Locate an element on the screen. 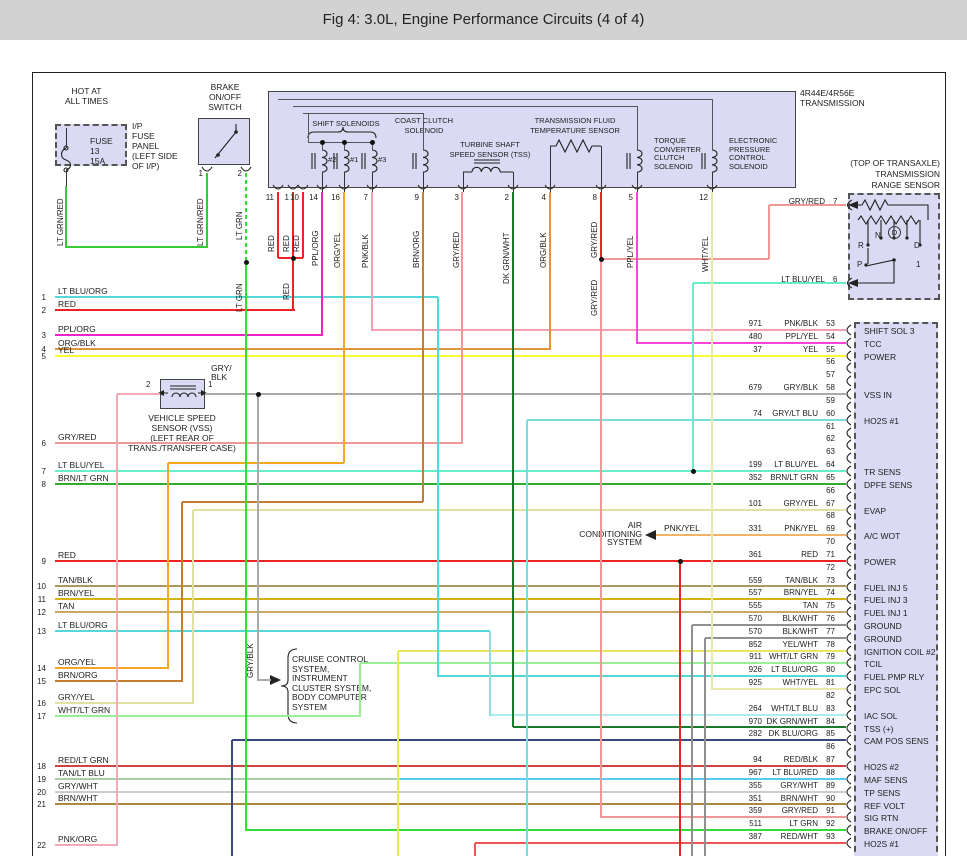  pcm-pin-number: 74 is located at coordinates (830, 592).